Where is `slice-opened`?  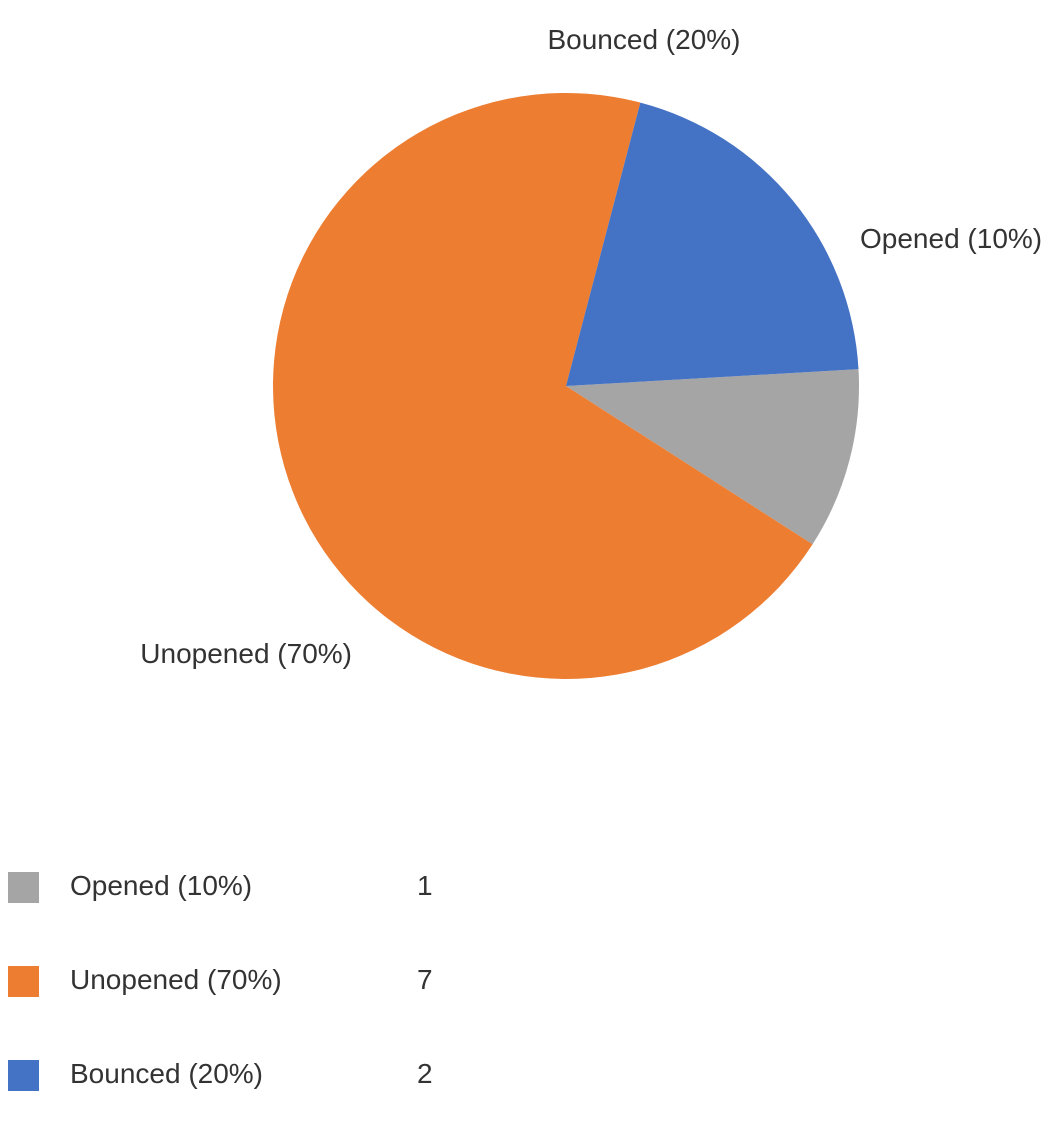
slice-opened is located at coordinates (712, 457).